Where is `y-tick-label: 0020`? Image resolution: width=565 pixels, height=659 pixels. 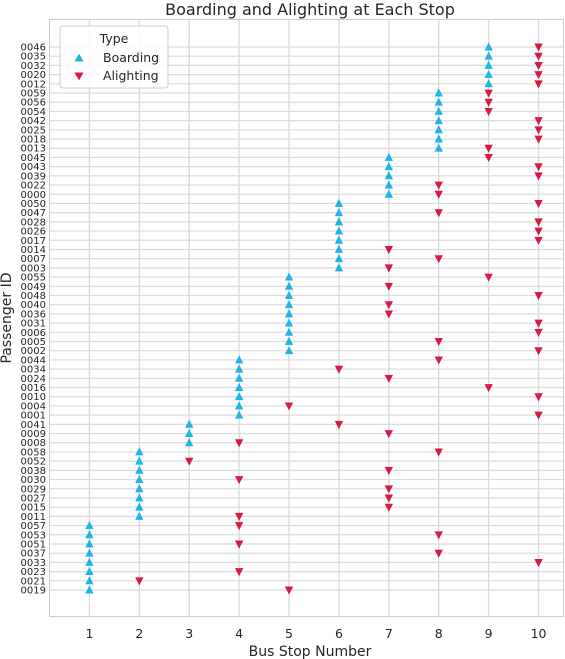 y-tick-label: 0020 is located at coordinates (33, 75).